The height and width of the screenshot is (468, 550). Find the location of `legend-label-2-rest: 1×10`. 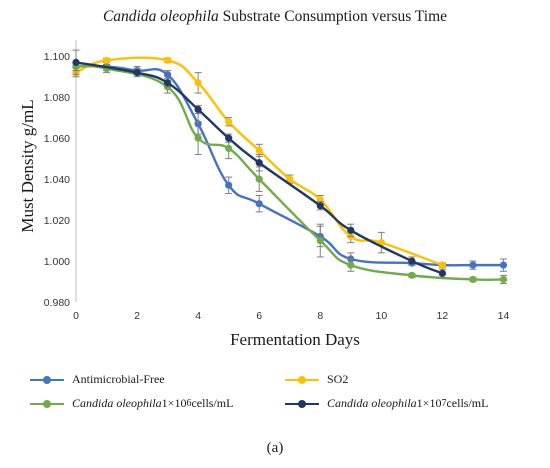

legend-label-2-rest: 1×10 is located at coordinates (174, 403).